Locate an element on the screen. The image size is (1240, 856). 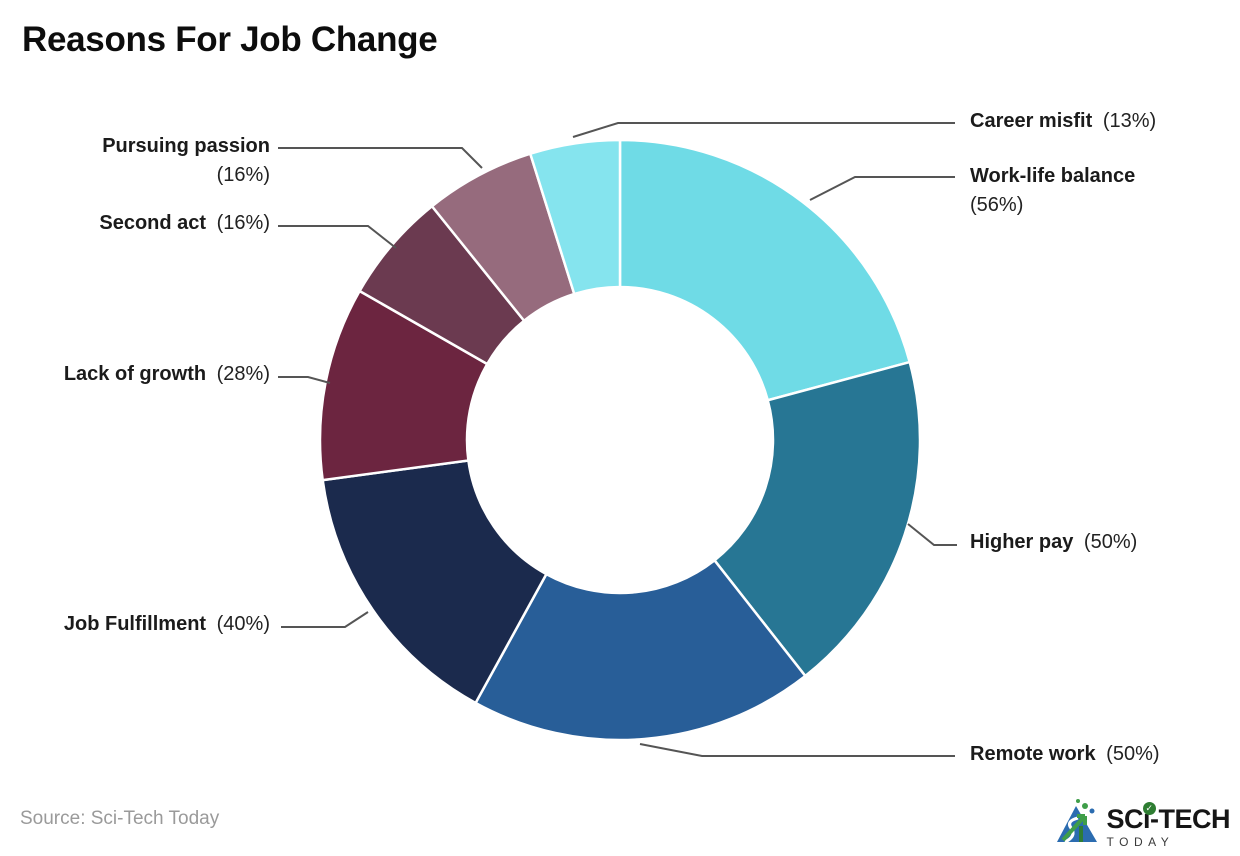
slice-label-text: Pursuing passion is located at coordinates (186, 146).